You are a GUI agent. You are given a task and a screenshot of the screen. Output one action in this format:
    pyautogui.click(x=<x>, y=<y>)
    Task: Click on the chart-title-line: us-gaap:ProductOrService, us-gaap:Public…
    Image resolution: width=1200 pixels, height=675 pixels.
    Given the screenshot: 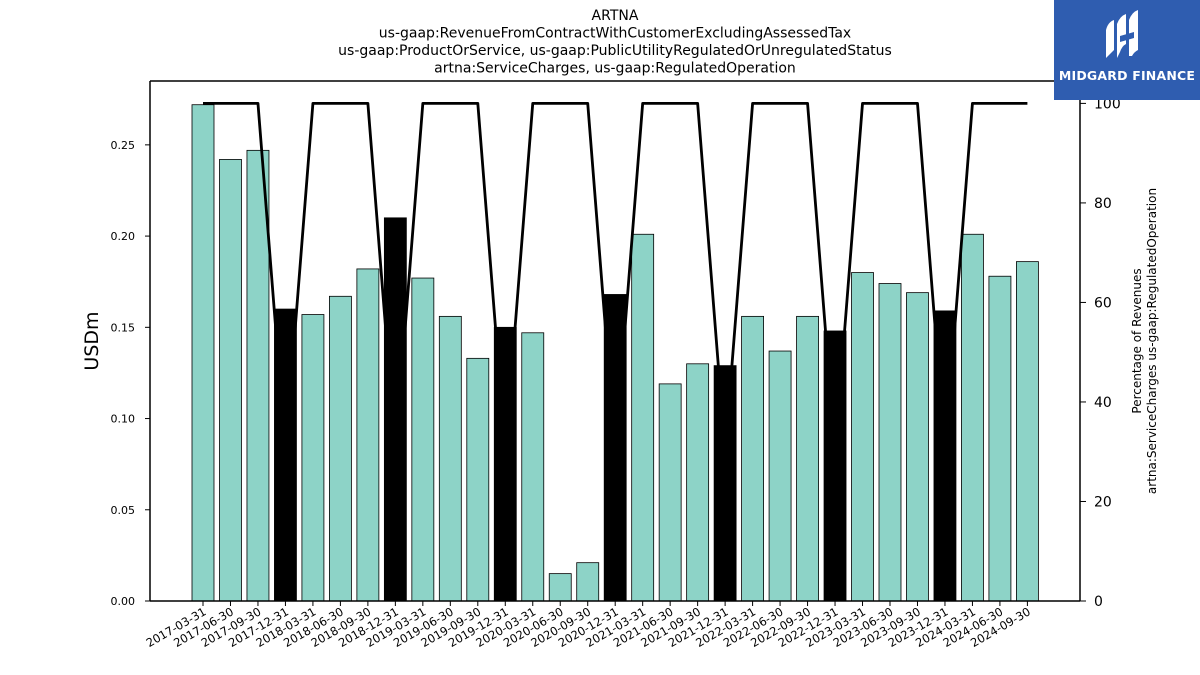 What is the action you would take?
    pyautogui.click(x=615, y=51)
    